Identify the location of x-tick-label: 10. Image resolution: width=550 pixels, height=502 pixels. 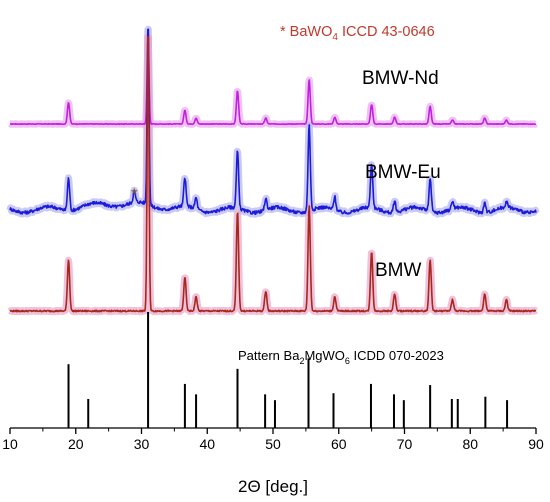
(10, 444).